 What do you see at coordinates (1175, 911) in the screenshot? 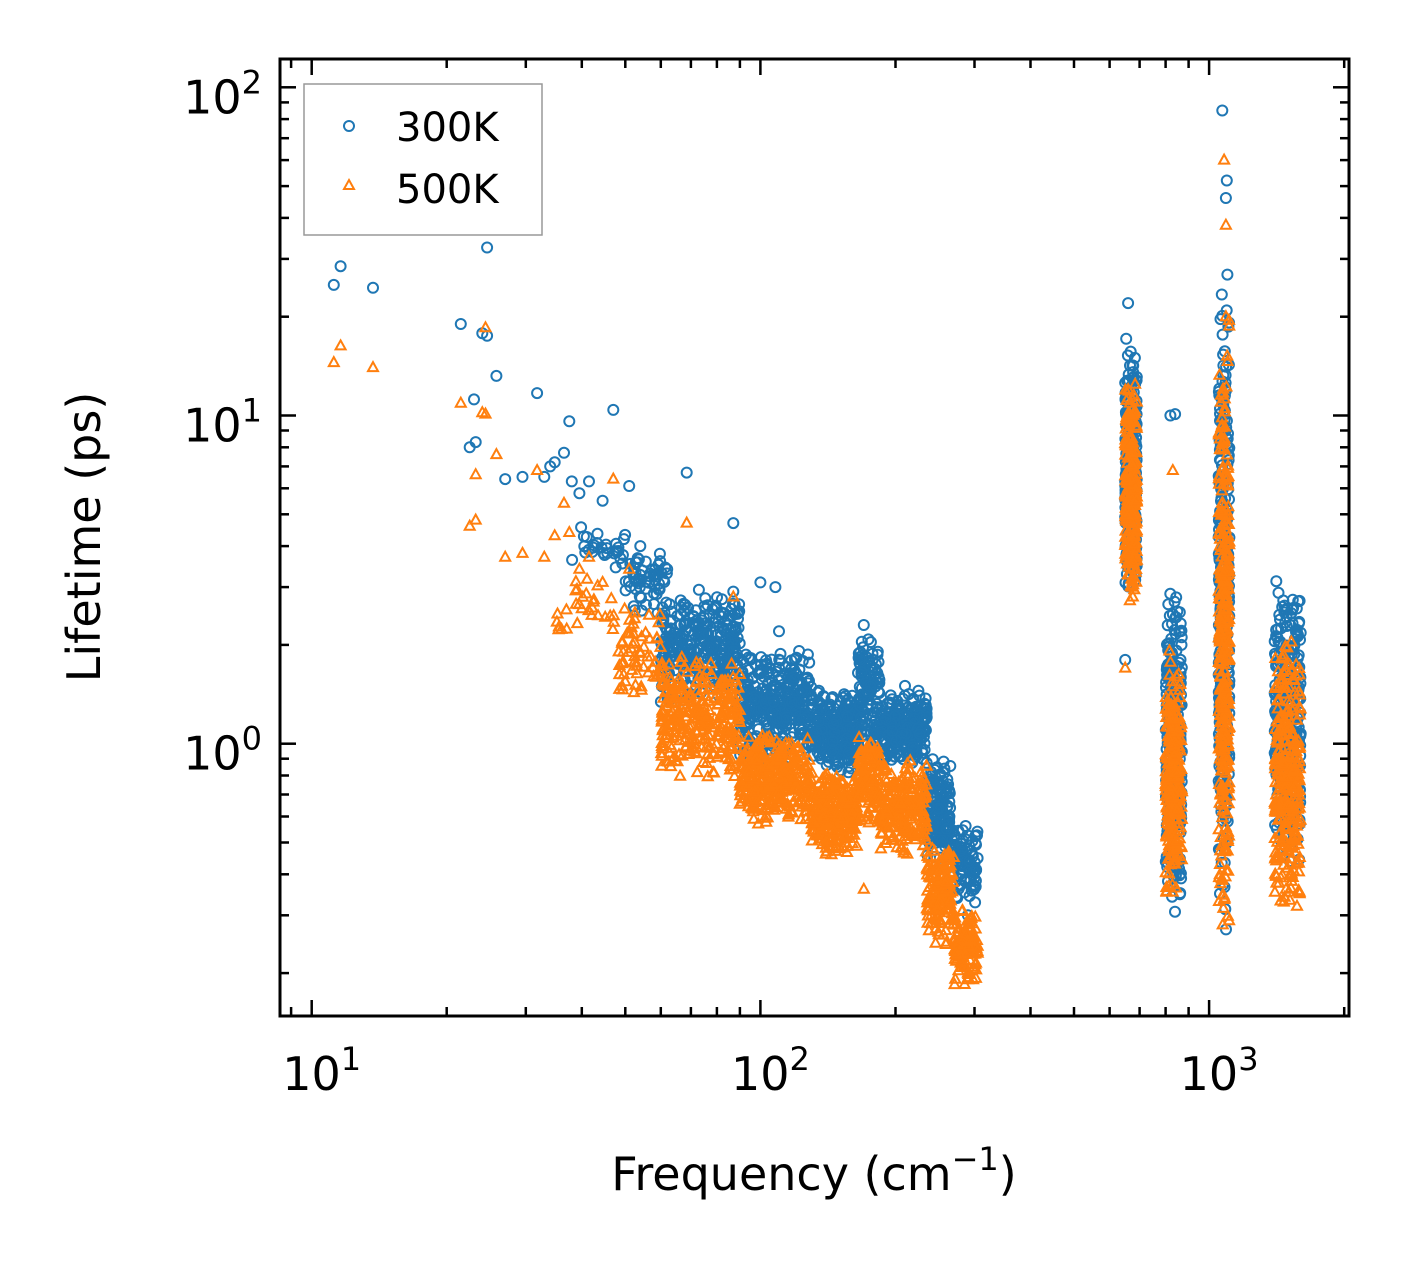
I see `point-300k-2098` at bounding box center [1175, 911].